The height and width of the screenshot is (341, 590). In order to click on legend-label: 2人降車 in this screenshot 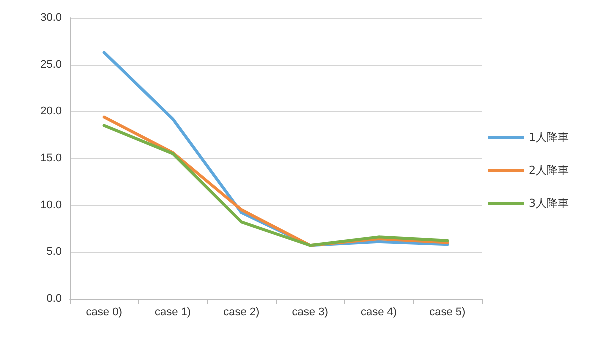, I will do `click(549, 170)`.